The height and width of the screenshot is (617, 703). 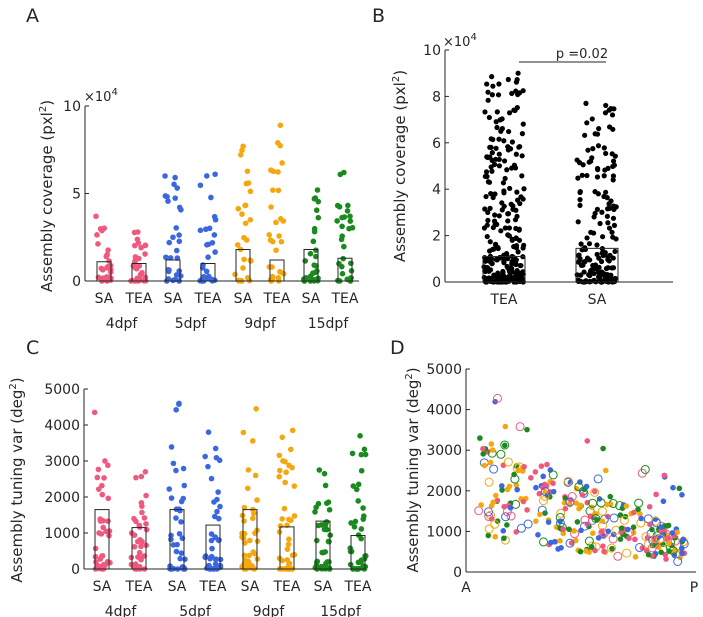 What do you see at coordinates (76, 195) in the screenshot?
I see `y-tick-label: 5` at bounding box center [76, 195].